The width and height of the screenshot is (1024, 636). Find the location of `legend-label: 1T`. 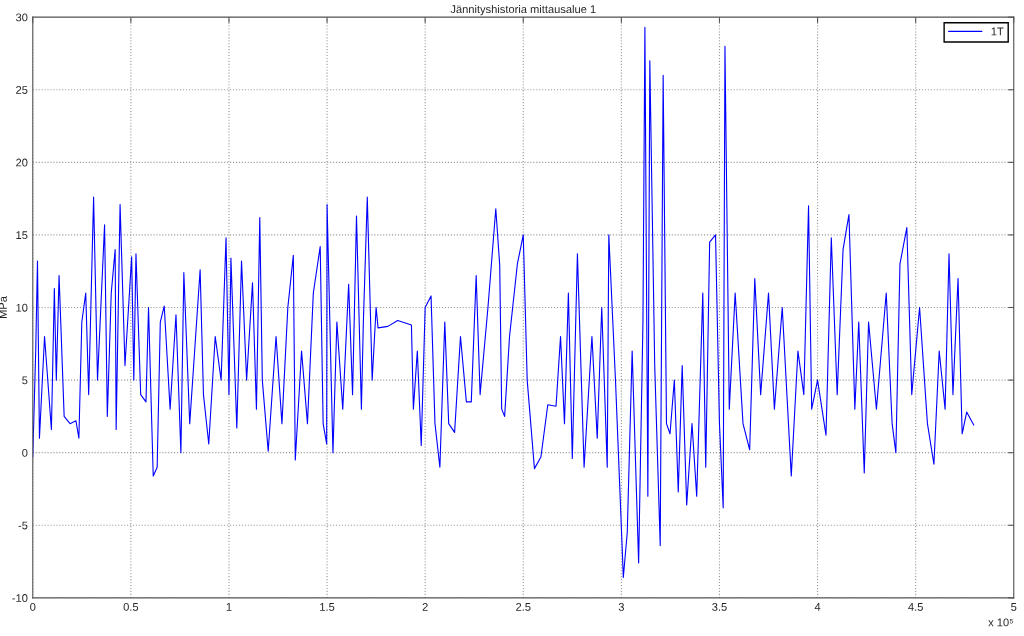

legend-label: 1T is located at coordinates (997, 31).